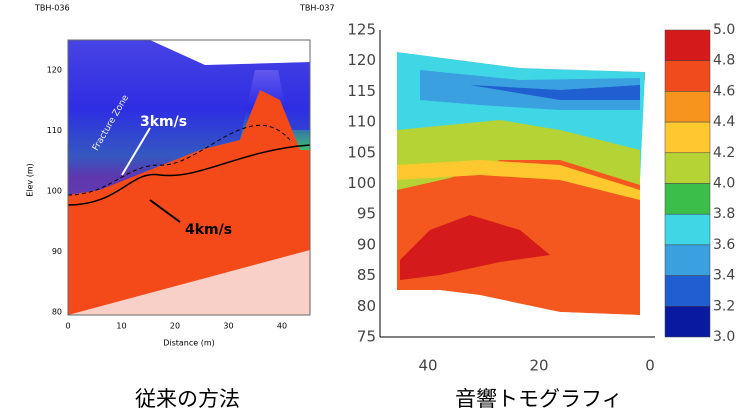 The width and height of the screenshot is (750, 412). Describe the element at coordinates (724, 276) in the screenshot. I see `colorbar-label: 3.4` at that location.